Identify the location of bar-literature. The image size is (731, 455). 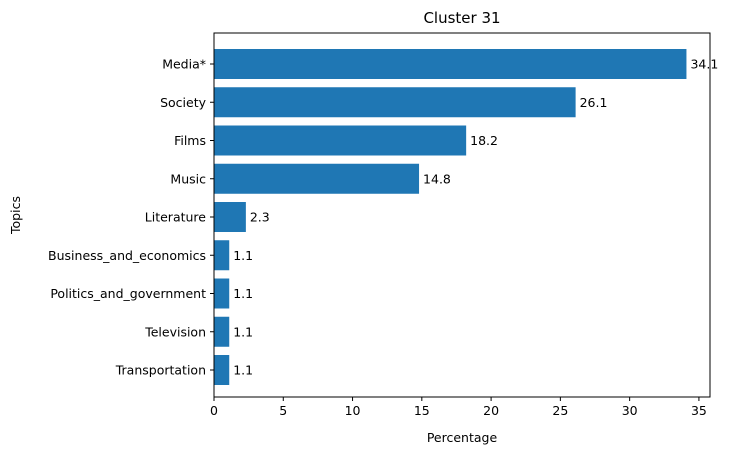
(230, 217).